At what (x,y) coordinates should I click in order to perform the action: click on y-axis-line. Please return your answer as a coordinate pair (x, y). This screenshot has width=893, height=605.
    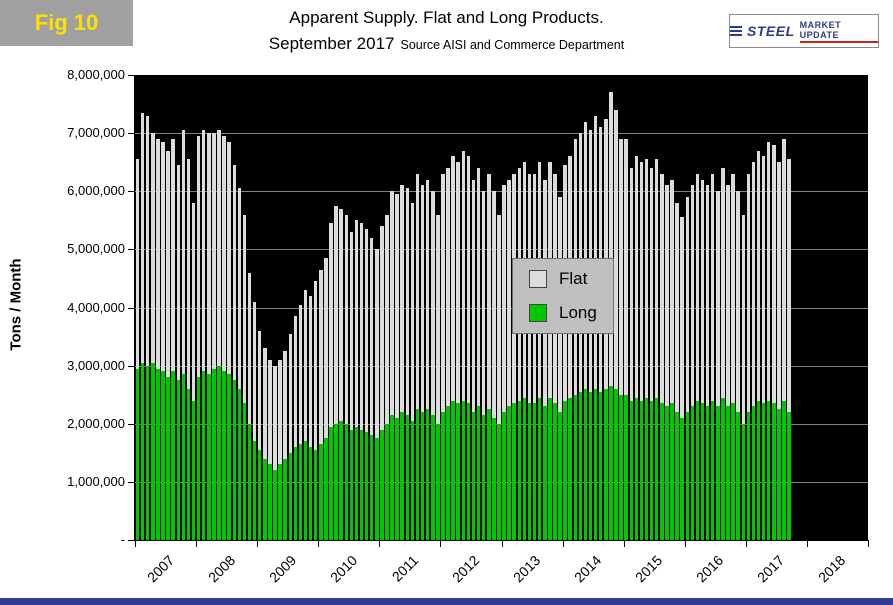
    Looking at the image, I should click on (134, 308).